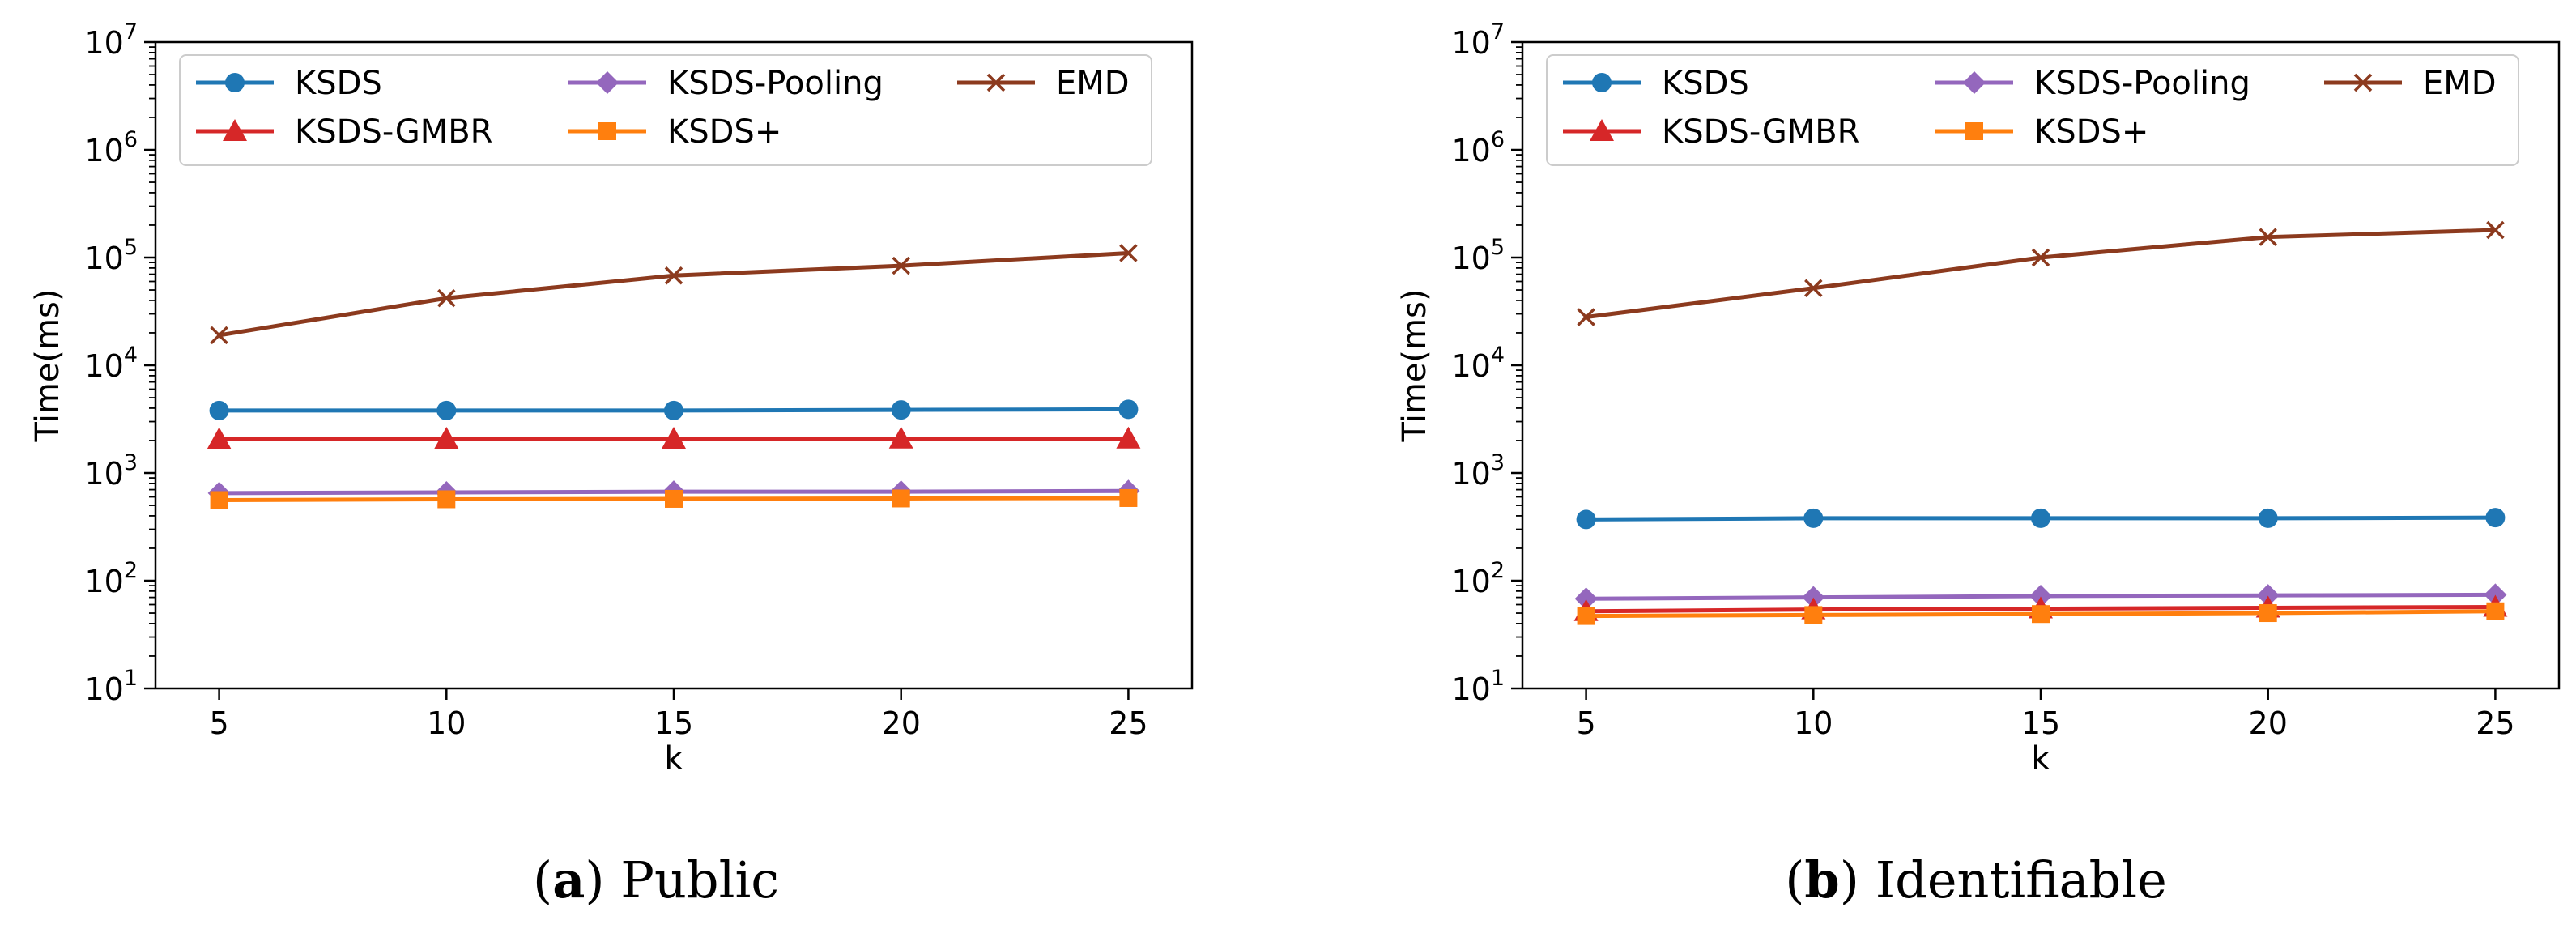 The image size is (2576, 933). What do you see at coordinates (1586, 723) in the screenshot?
I see `x-tick-label: 5` at bounding box center [1586, 723].